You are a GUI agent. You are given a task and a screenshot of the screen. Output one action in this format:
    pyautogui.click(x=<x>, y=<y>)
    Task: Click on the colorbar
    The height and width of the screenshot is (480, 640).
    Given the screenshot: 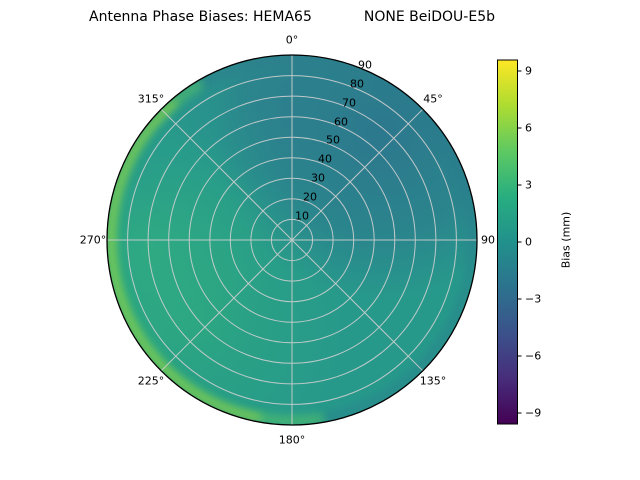 What is the action you would take?
    pyautogui.click(x=509, y=242)
    